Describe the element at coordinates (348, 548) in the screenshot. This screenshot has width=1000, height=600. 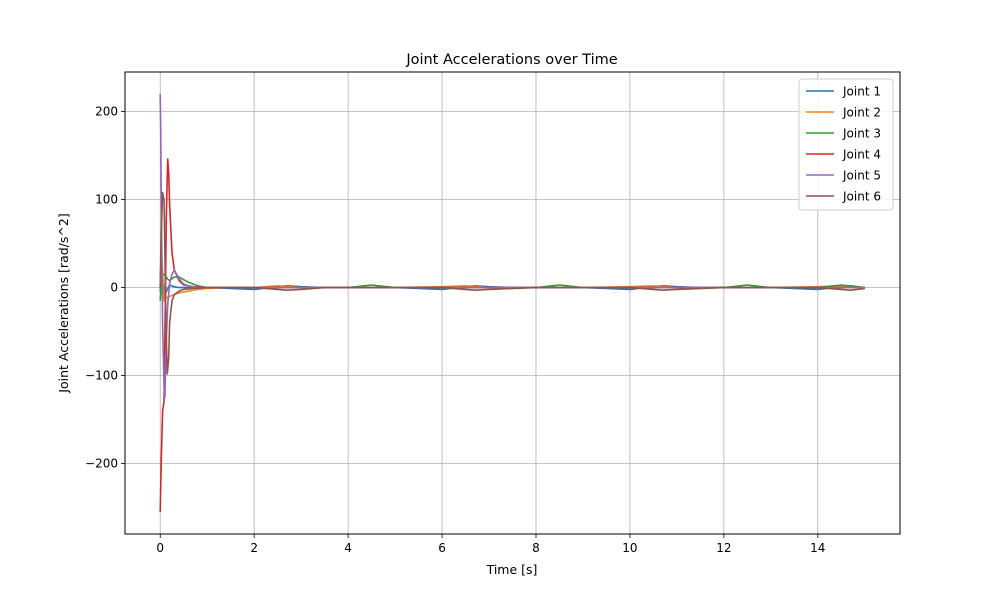
I see `x-tick-label: 4` at that location.